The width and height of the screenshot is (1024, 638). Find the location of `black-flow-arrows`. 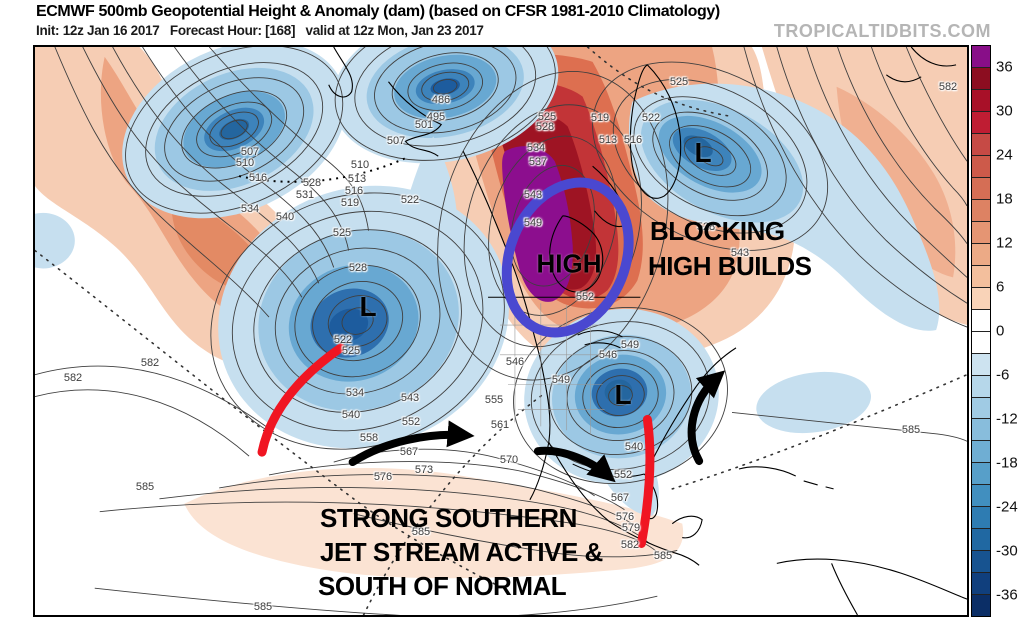

black-flow-arrows is located at coordinates (537, 426).